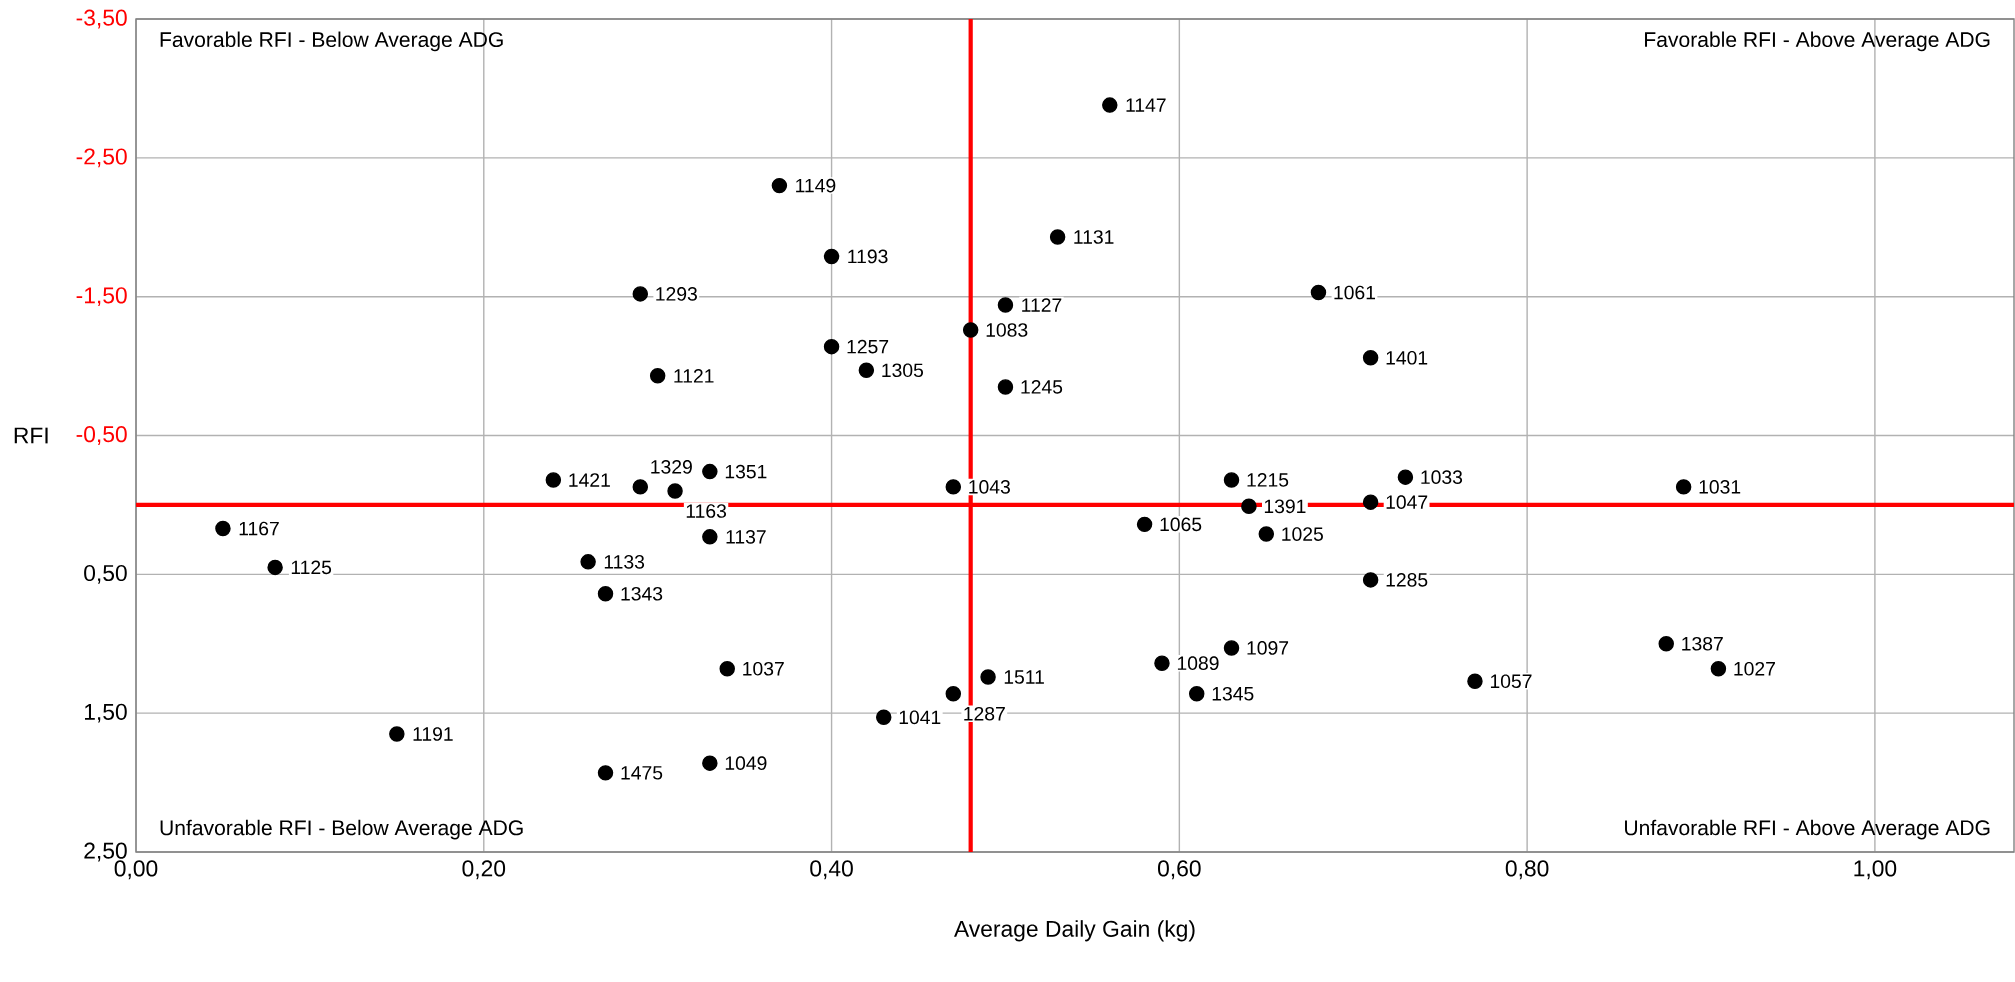  I want to click on annotation: 1167, so click(259, 528).